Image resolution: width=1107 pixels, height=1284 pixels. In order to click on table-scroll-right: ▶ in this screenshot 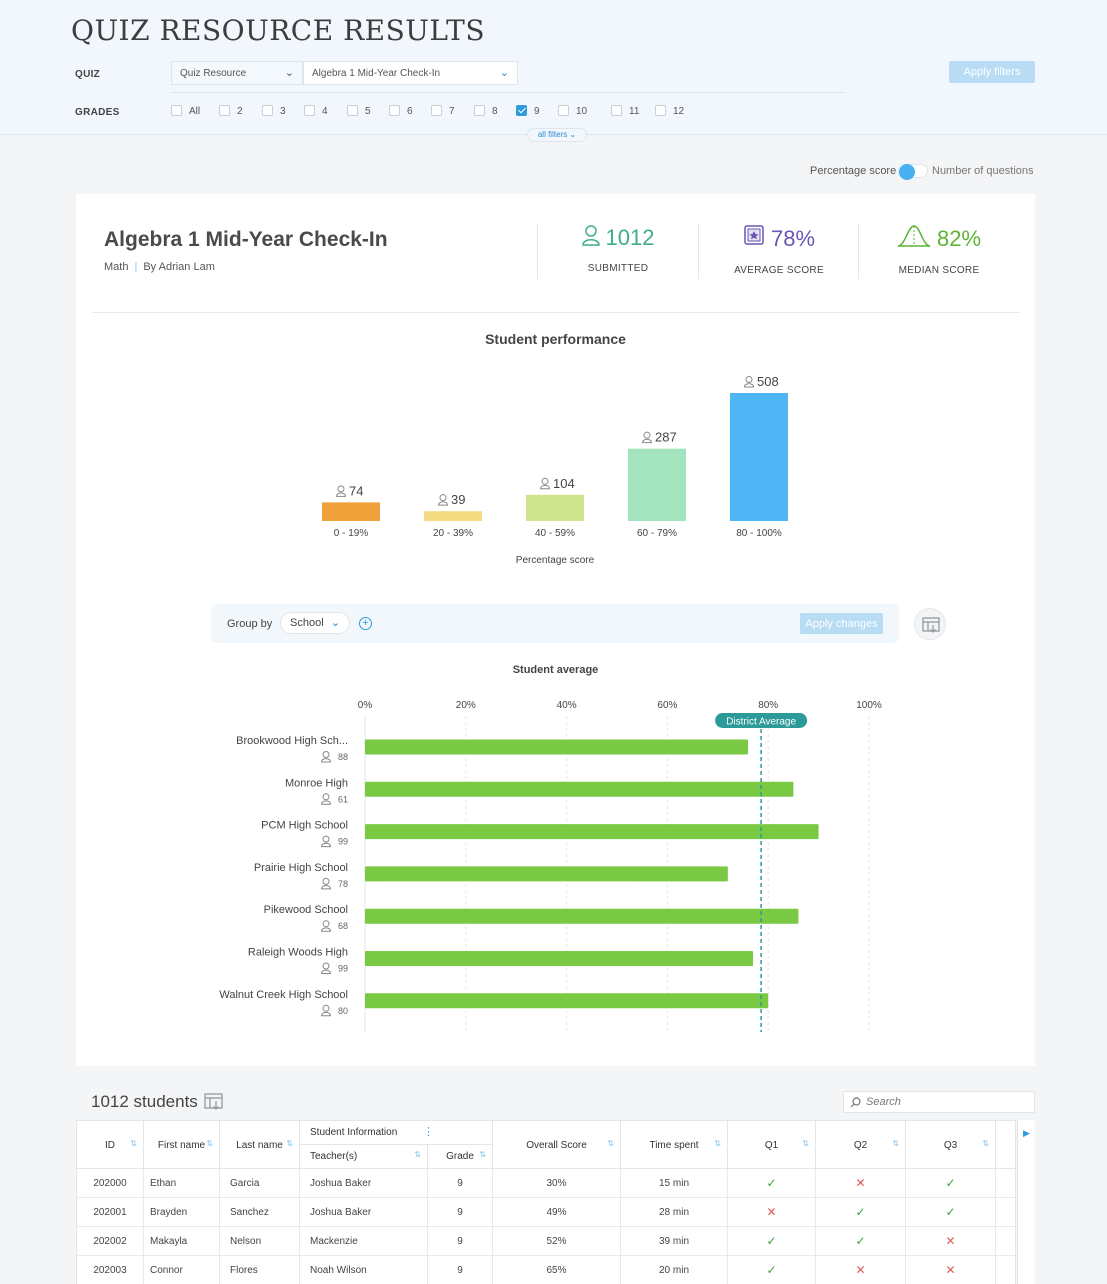, I will do `click(1026, 1202)`.